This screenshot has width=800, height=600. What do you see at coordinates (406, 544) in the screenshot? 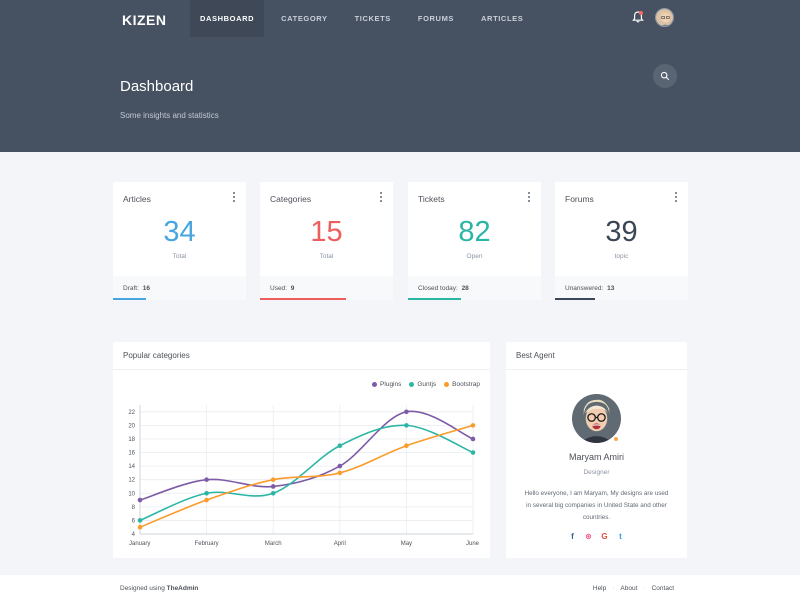
I see `x-tick-label: May` at bounding box center [406, 544].